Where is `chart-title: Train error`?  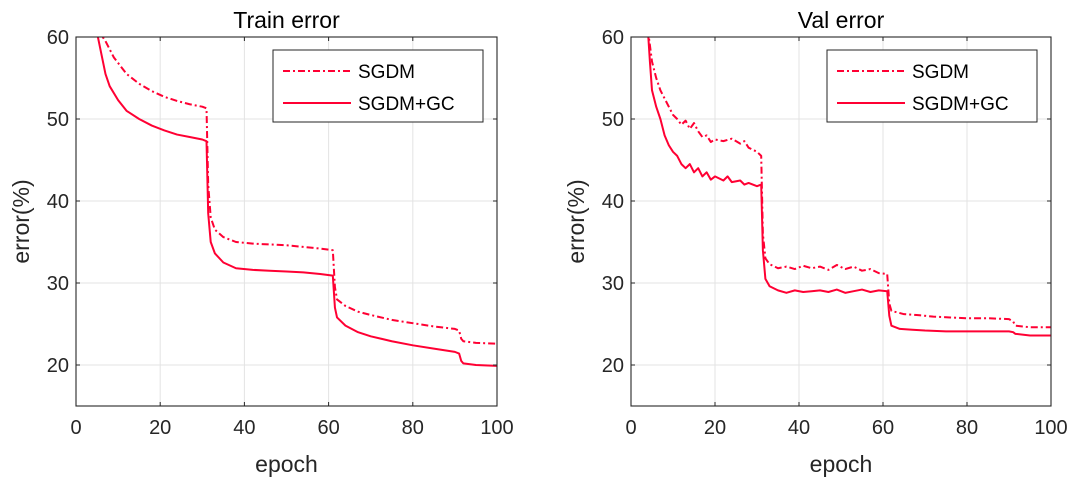
chart-title: Train error is located at coordinates (286, 20).